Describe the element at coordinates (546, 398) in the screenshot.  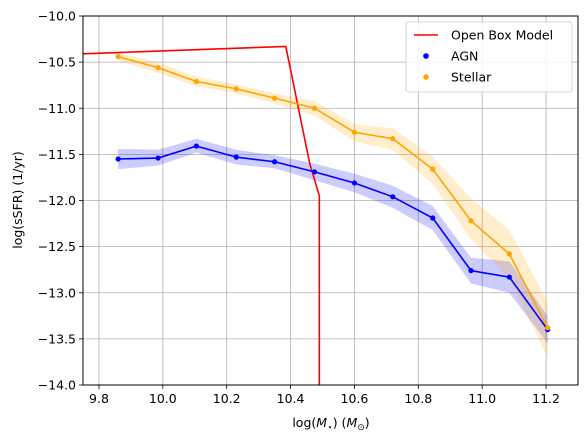
I see `x-tick-label: 11.2` at that location.